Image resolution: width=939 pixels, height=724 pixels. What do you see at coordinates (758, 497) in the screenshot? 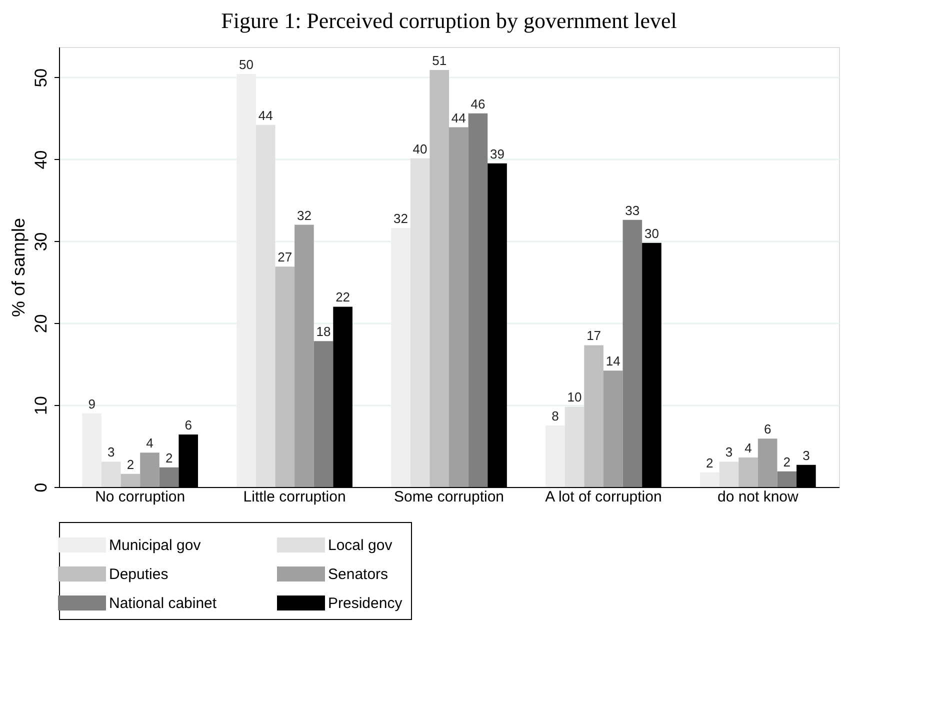
I see `x-tick-label: do not know` at bounding box center [758, 497].